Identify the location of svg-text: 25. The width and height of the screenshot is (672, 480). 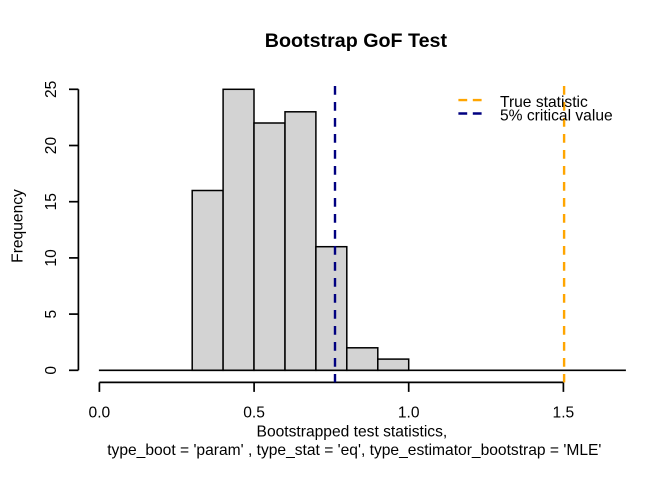
(51, 89).